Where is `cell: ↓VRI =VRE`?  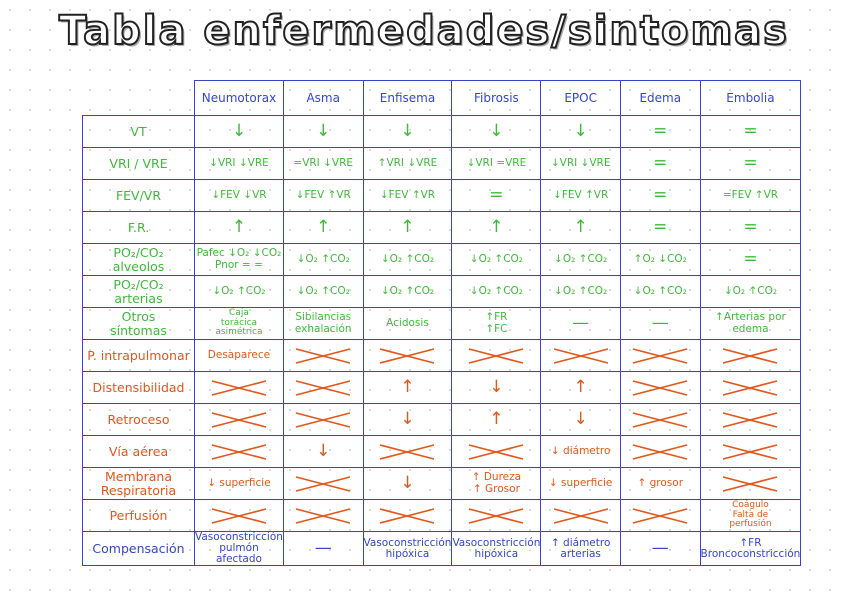 cell: ↓VRI =VRE is located at coordinates (496, 163).